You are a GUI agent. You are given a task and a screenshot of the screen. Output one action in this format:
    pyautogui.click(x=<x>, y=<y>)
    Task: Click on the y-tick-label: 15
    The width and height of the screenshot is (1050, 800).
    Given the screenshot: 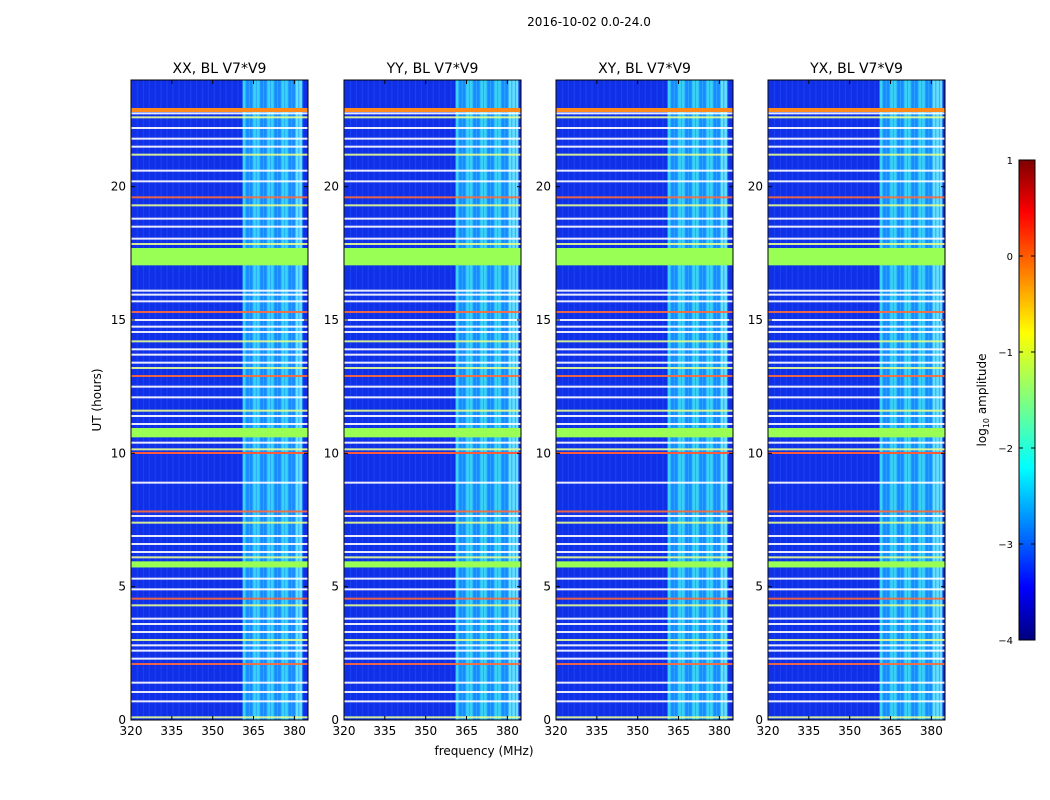 What is the action you would take?
    pyautogui.click(x=118, y=320)
    